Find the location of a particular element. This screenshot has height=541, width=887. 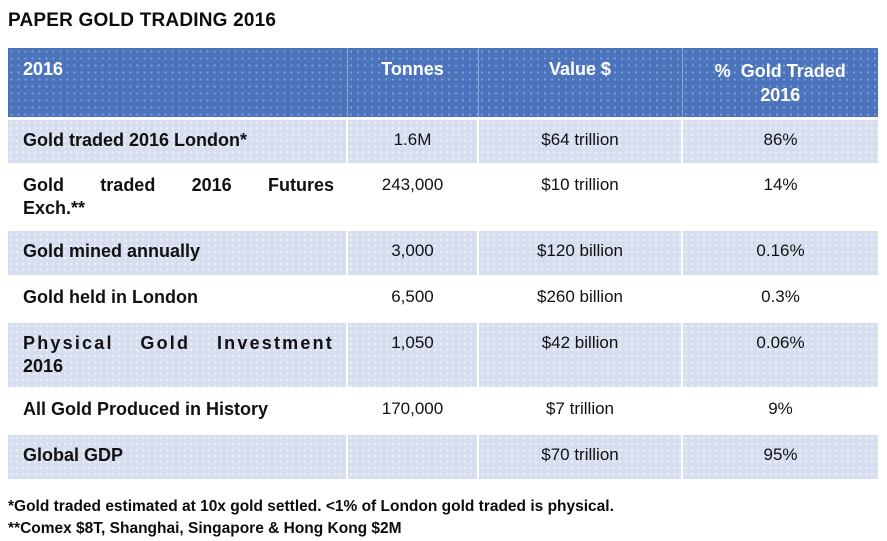

column-header-tonnes: Tonnes is located at coordinates (412, 84).